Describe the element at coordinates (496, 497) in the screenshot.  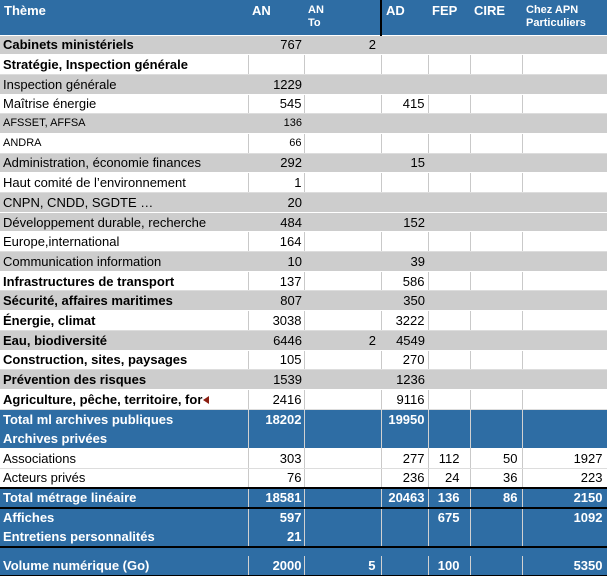
I see `value-cell-cire: 86` at that location.